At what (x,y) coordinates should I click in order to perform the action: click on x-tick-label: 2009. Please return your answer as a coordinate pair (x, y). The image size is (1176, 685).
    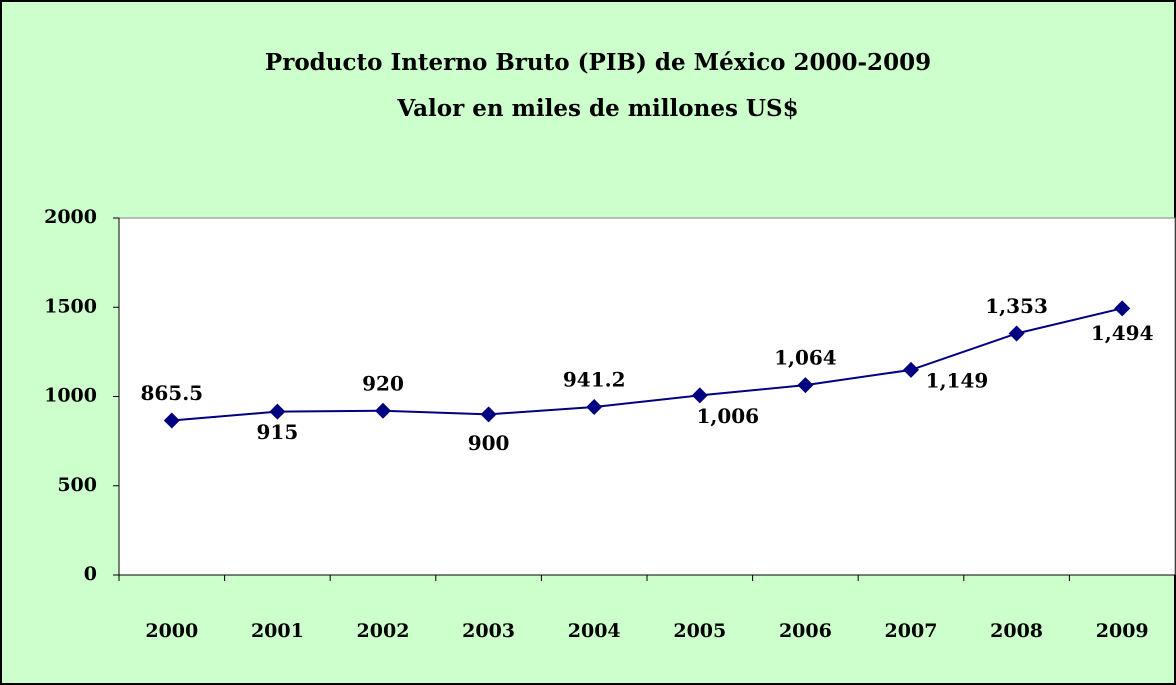
    Looking at the image, I should click on (1122, 631).